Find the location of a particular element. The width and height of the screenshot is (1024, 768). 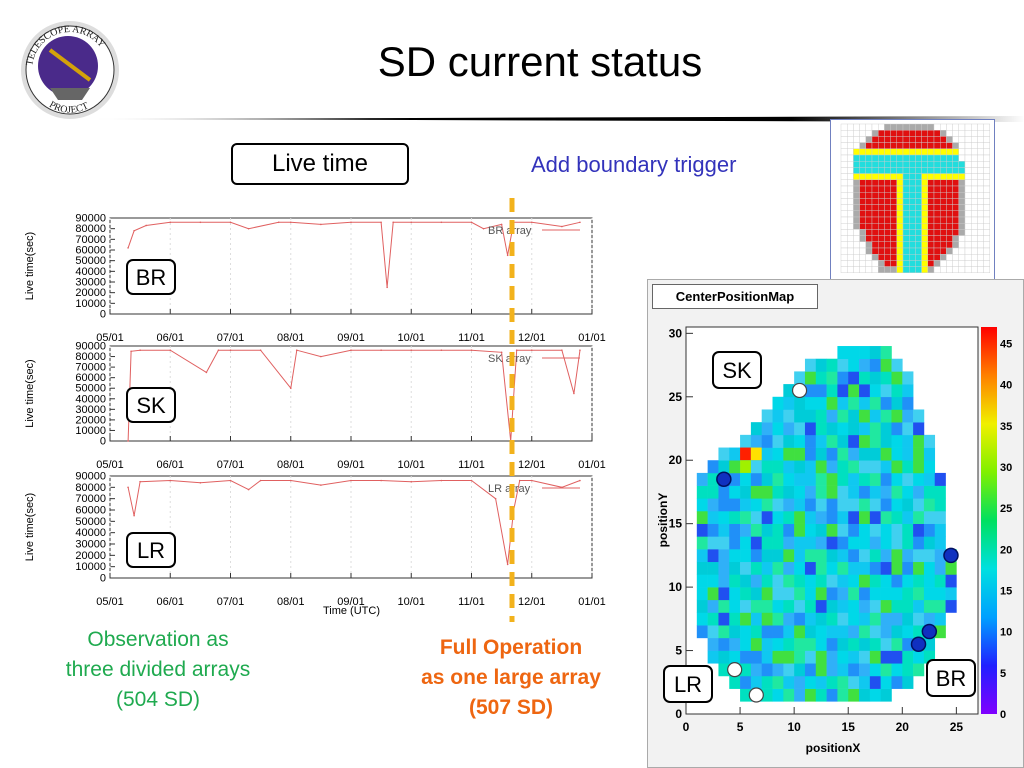

map-y-tick-label: 10 is located at coordinates (676, 587).